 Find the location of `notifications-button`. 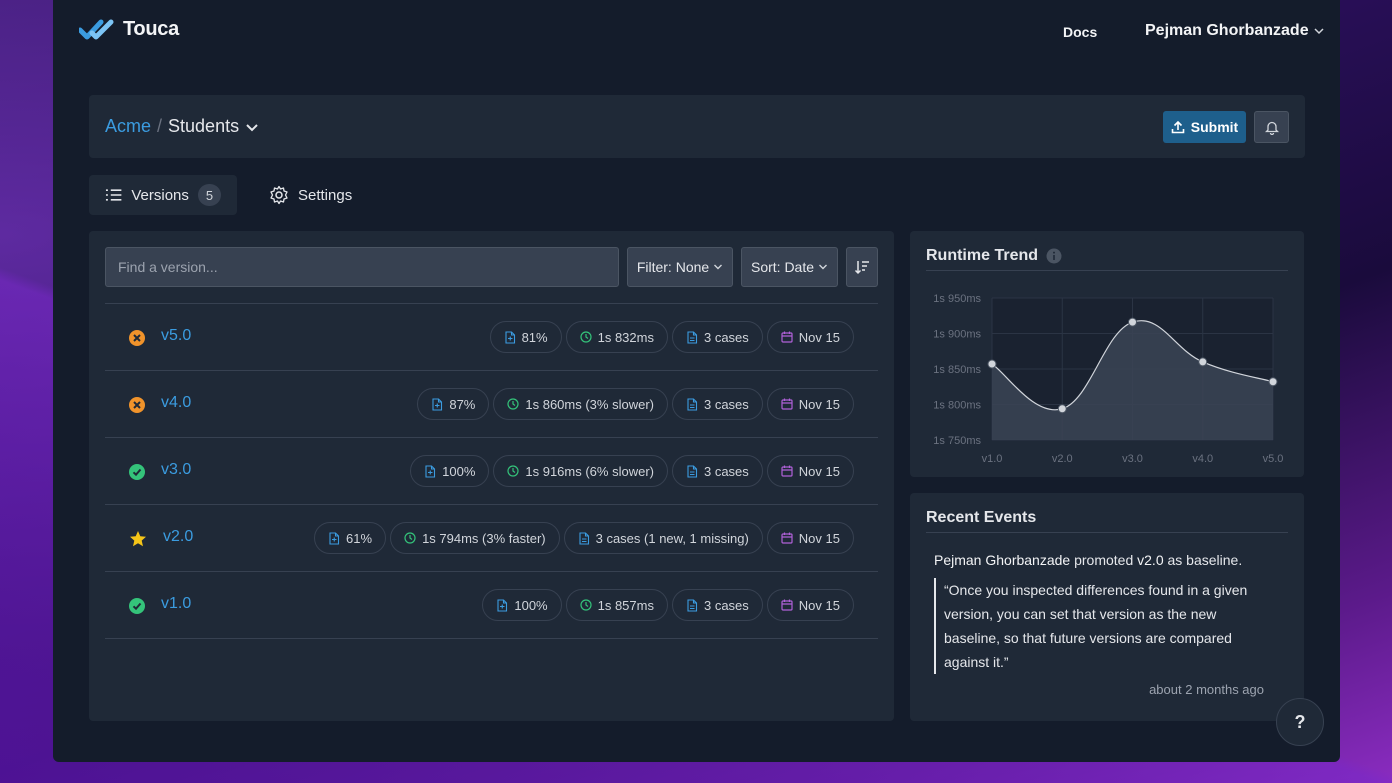

notifications-button is located at coordinates (1271, 127).